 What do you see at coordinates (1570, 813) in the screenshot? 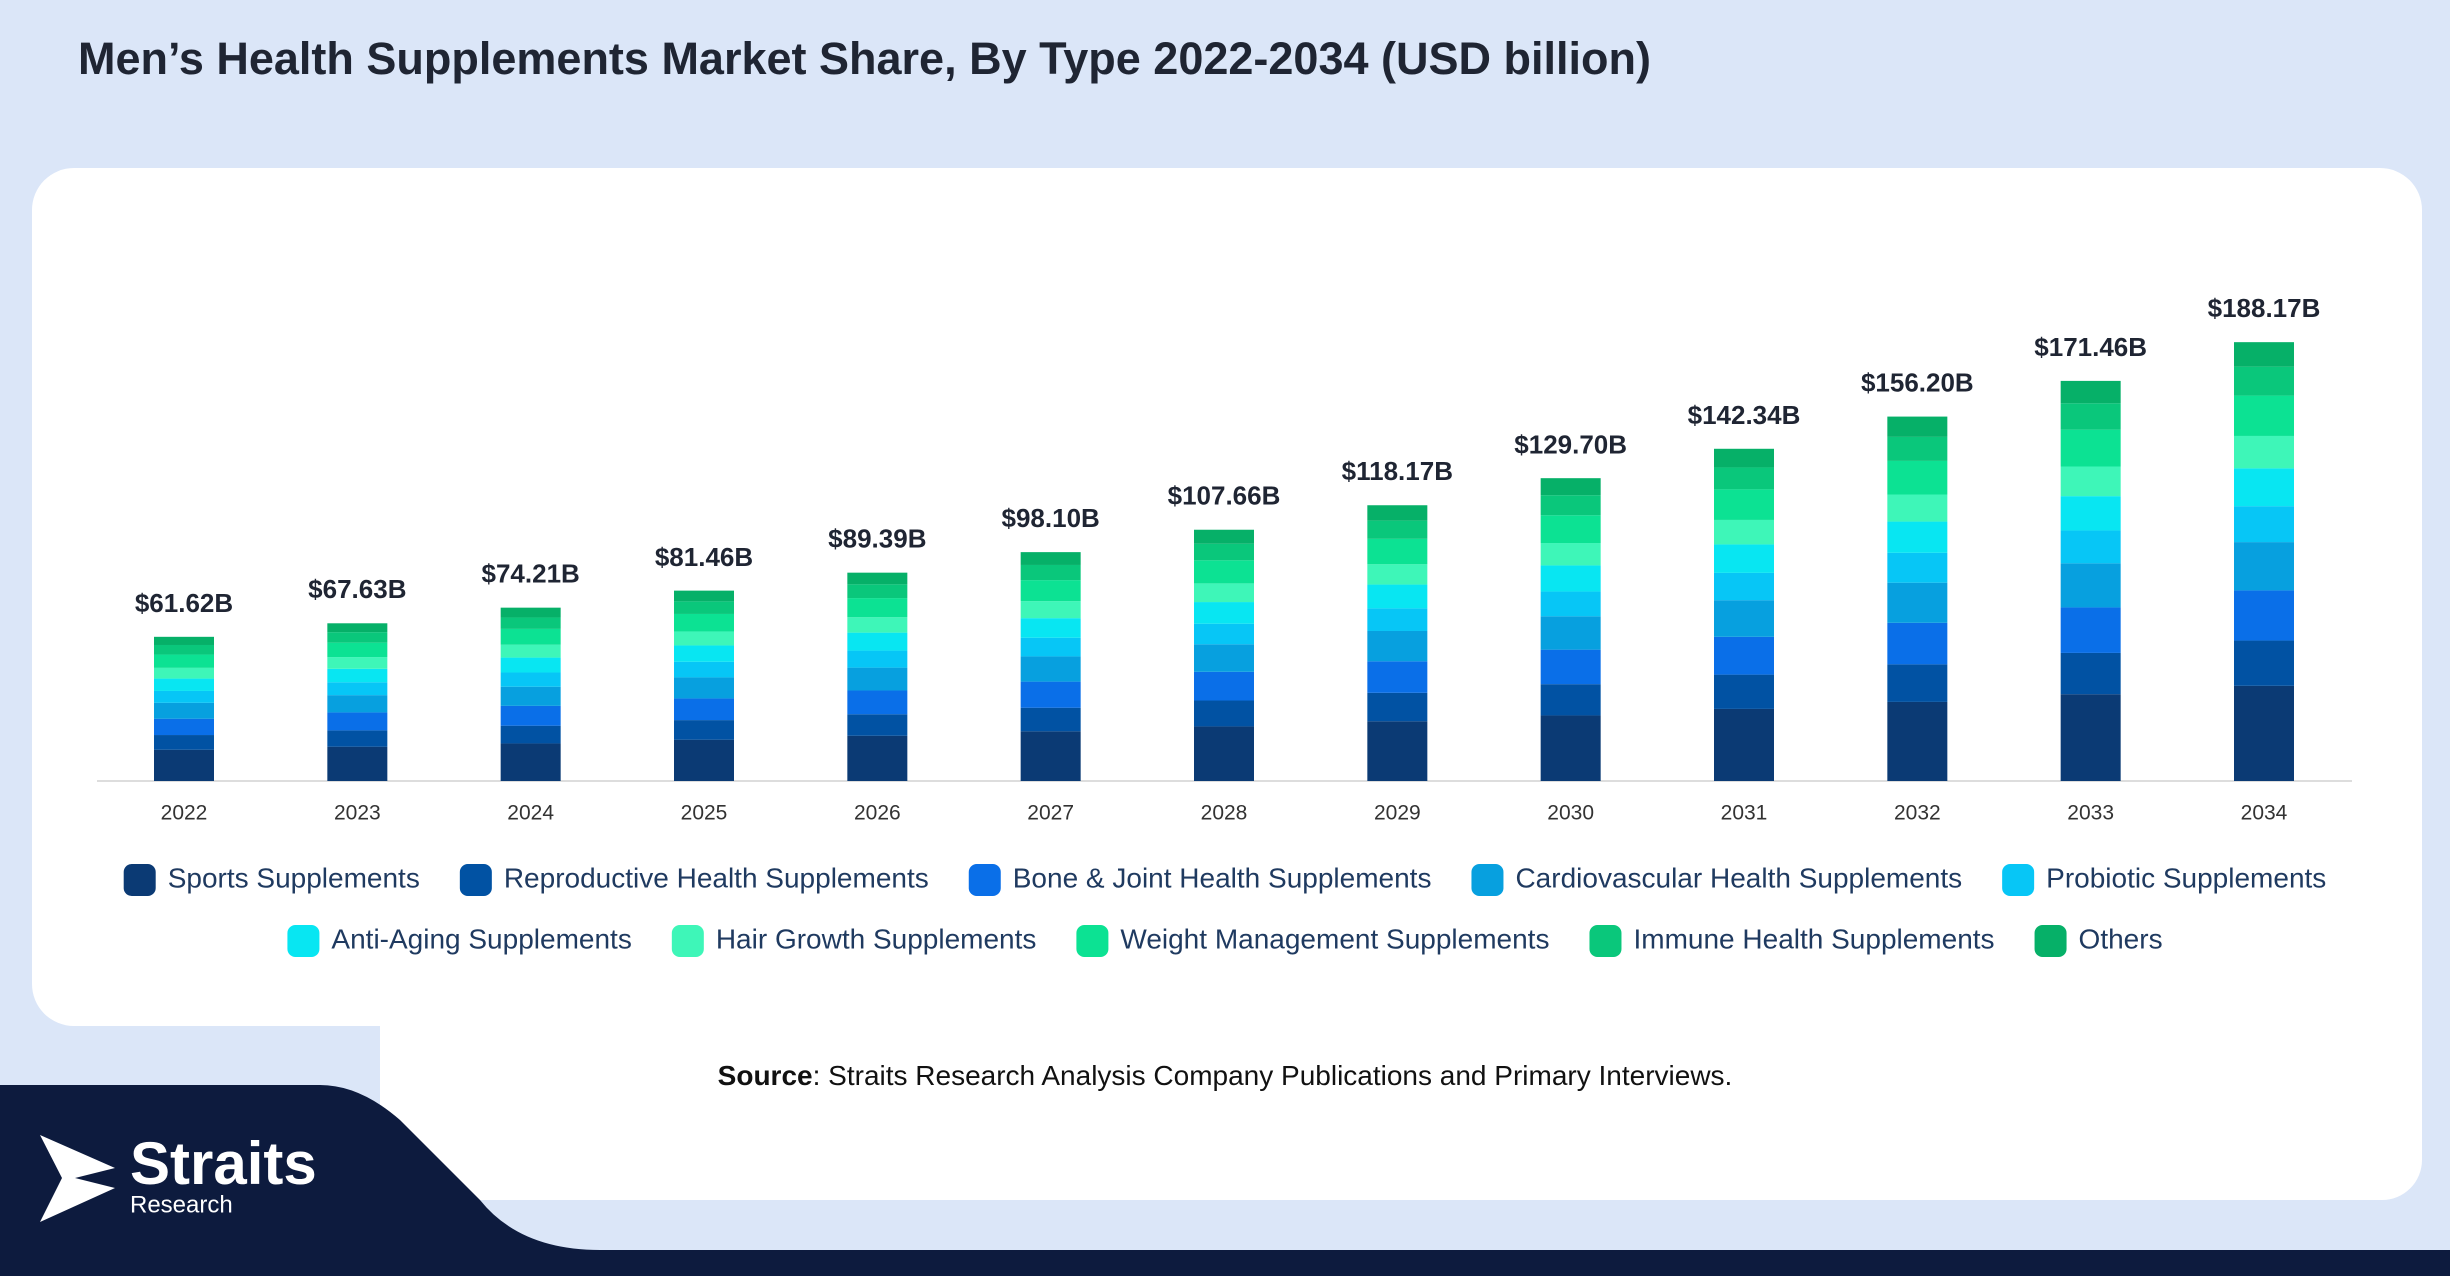
I see `x-tick-label: 2030` at bounding box center [1570, 813].